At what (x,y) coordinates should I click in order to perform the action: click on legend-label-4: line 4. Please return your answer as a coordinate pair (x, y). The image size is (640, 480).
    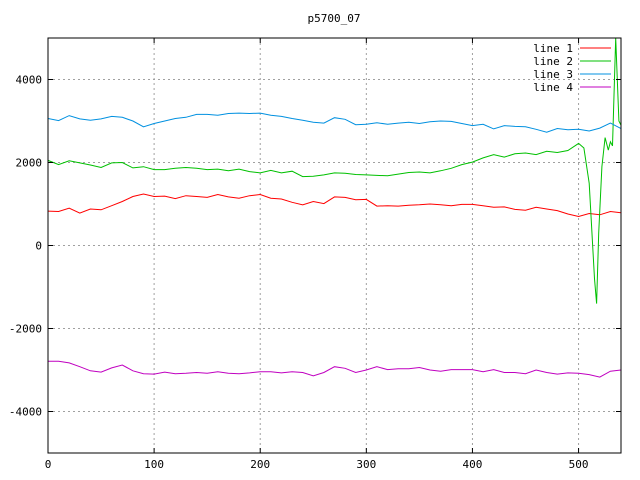
    Looking at the image, I should click on (553, 87).